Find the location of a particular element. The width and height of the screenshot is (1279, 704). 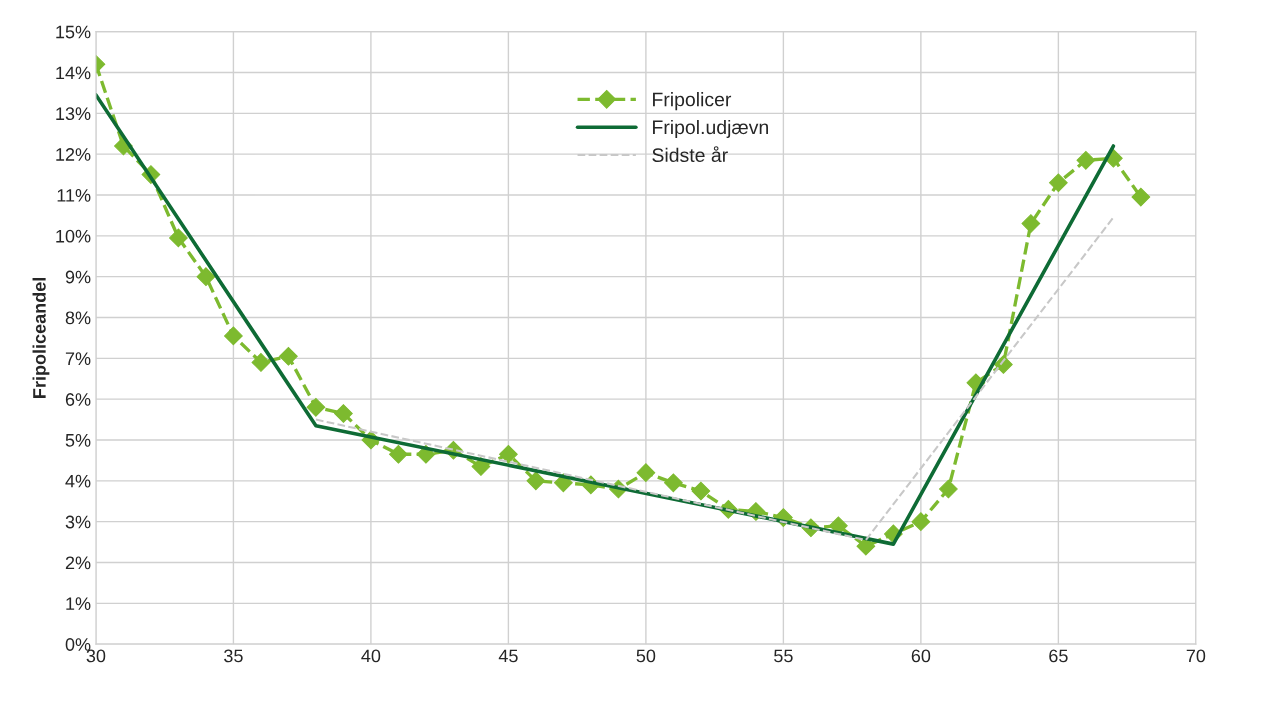

y-tick-label: 4% is located at coordinates (78, 481).